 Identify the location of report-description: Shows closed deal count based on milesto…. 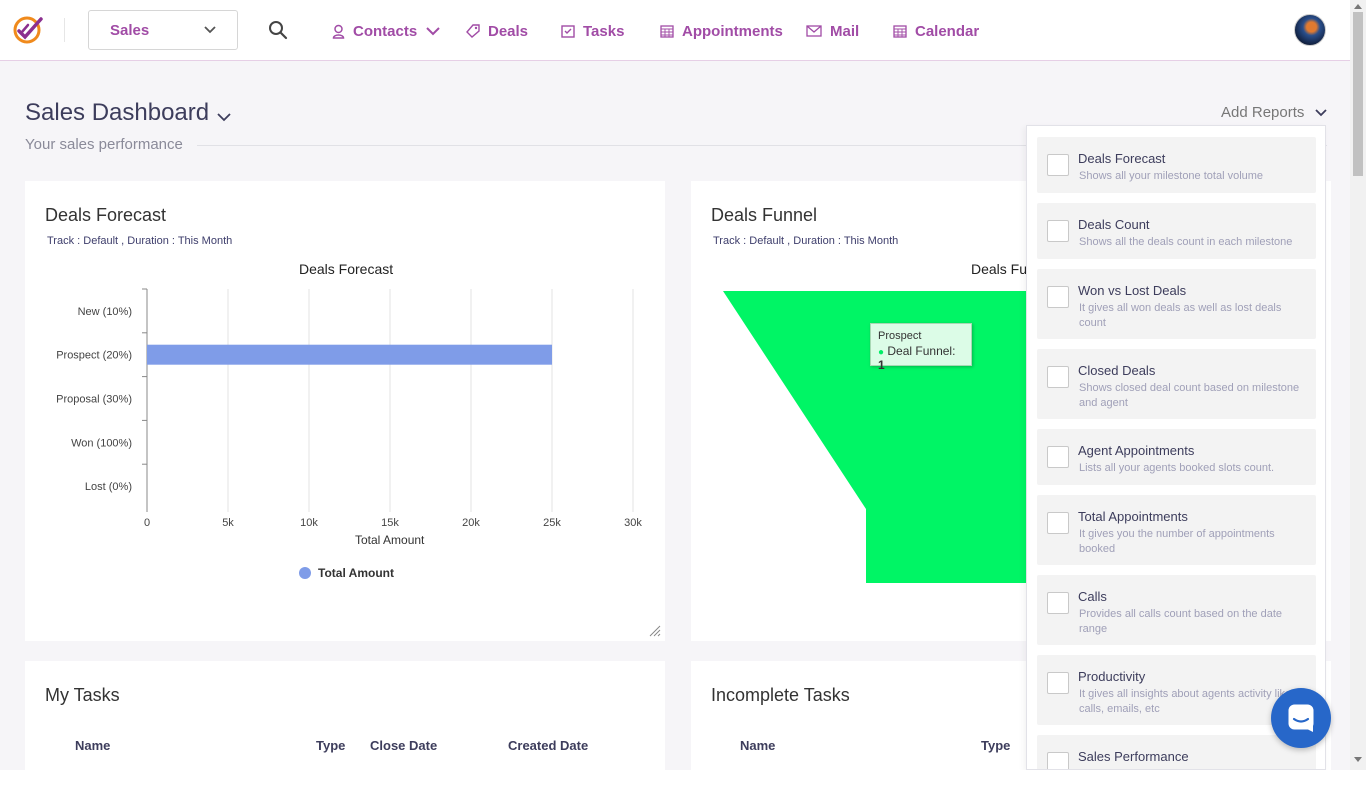
(1189, 395).